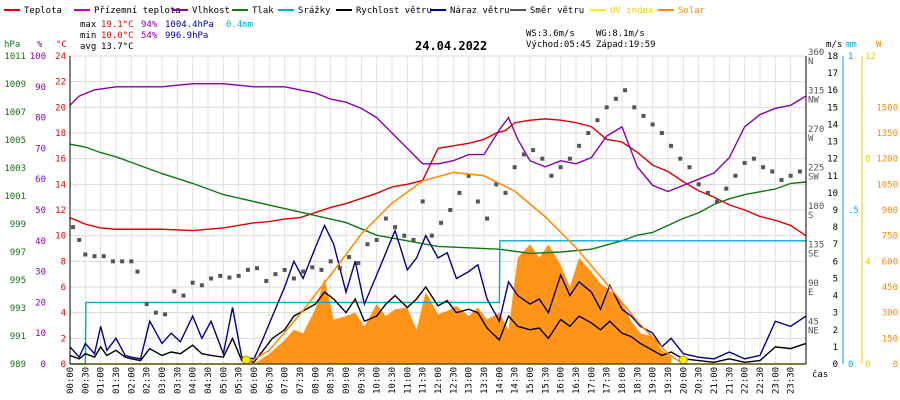 The height and width of the screenshot is (400, 900). Describe the element at coordinates (137, 11) in the screenshot. I see `legend-label-ground-temp: Přízemní teplota` at that location.